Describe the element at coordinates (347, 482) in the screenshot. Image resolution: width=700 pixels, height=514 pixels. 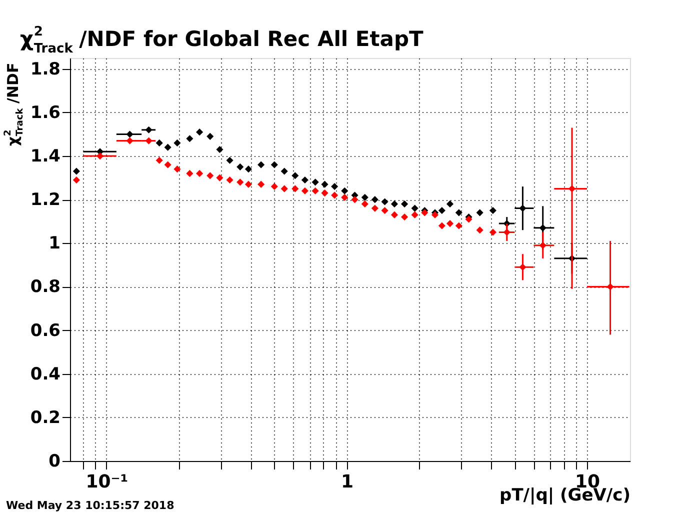
I see `x-tick-label: 1` at that location.